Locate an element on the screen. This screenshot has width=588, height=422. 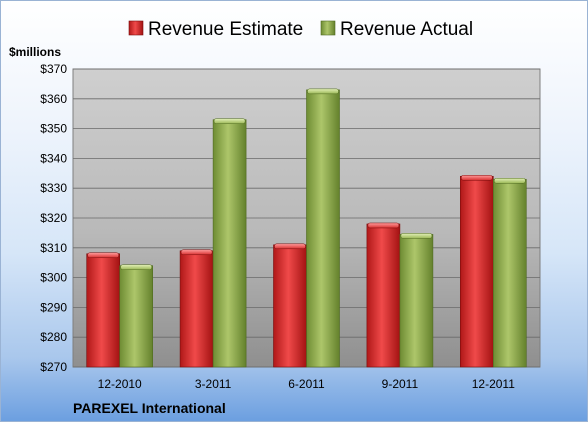
y-tick-label: $270 is located at coordinates (53, 367).